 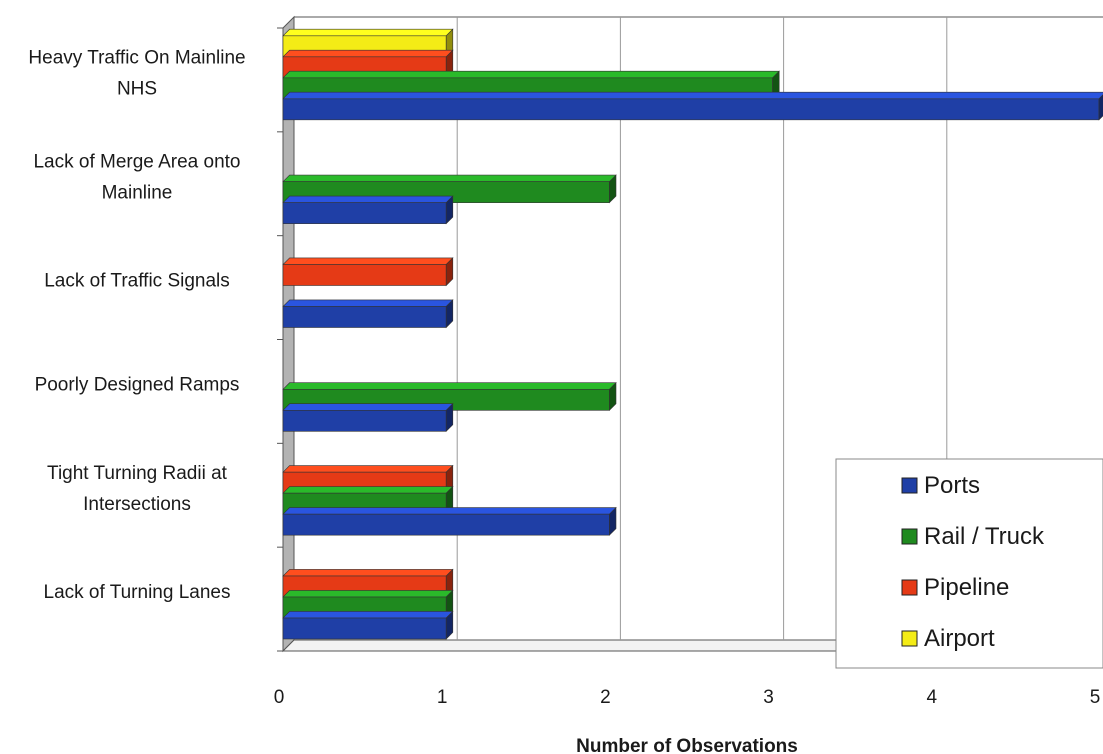 I want to click on x-tick-label: 5, so click(x=1095, y=697).